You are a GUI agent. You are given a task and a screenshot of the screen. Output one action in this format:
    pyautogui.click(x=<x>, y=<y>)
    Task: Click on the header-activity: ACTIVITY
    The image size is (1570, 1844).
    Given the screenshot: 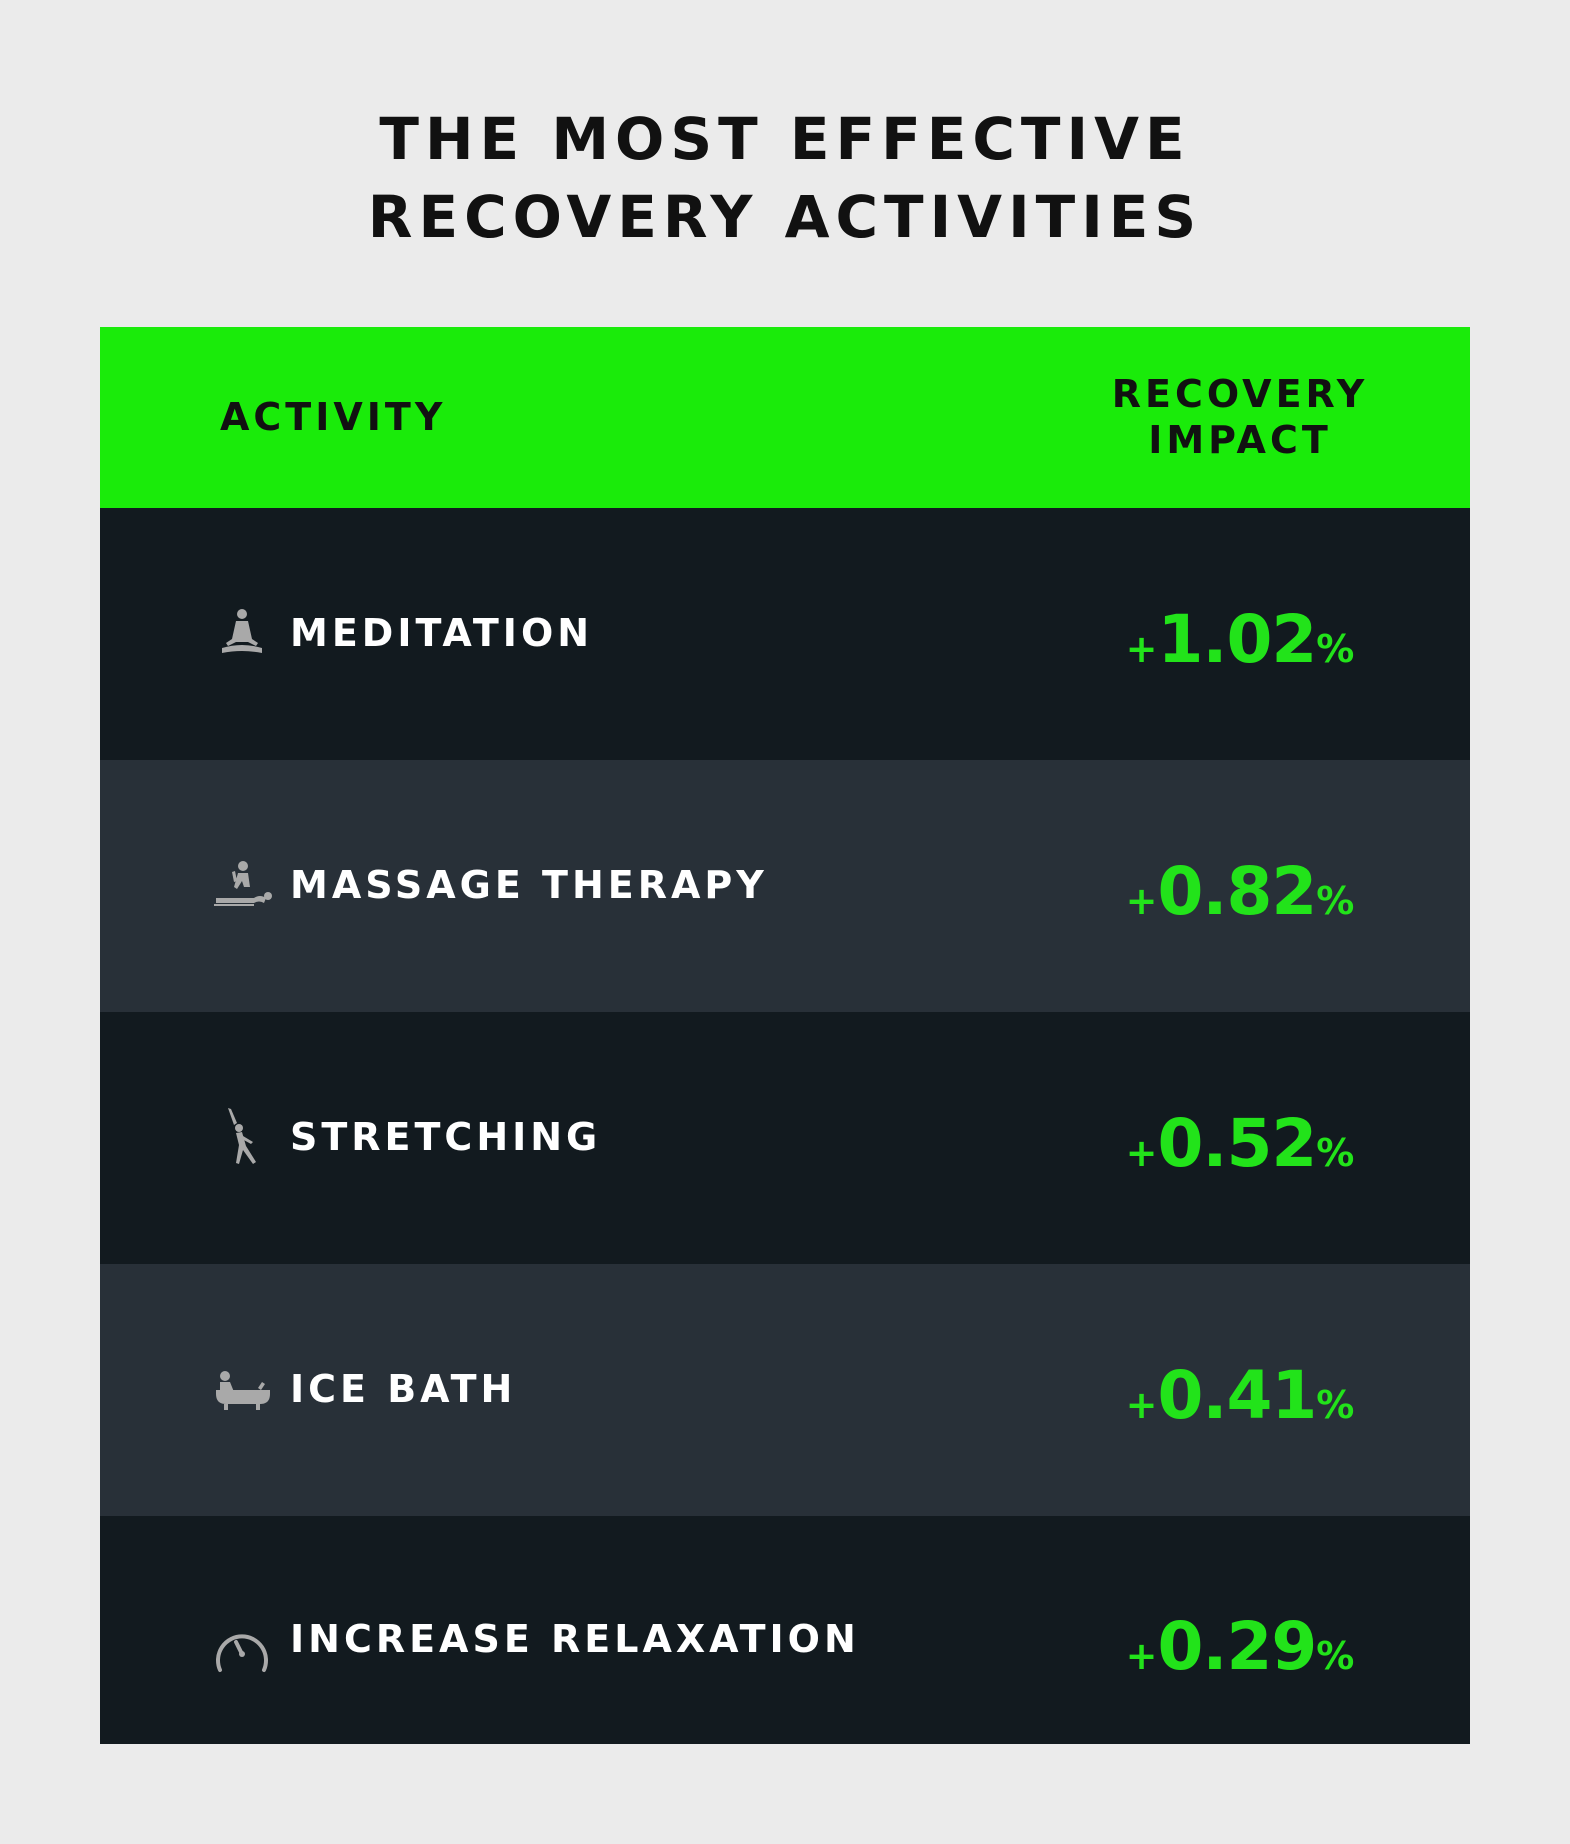 What is the action you would take?
    pyautogui.click(x=333, y=417)
    